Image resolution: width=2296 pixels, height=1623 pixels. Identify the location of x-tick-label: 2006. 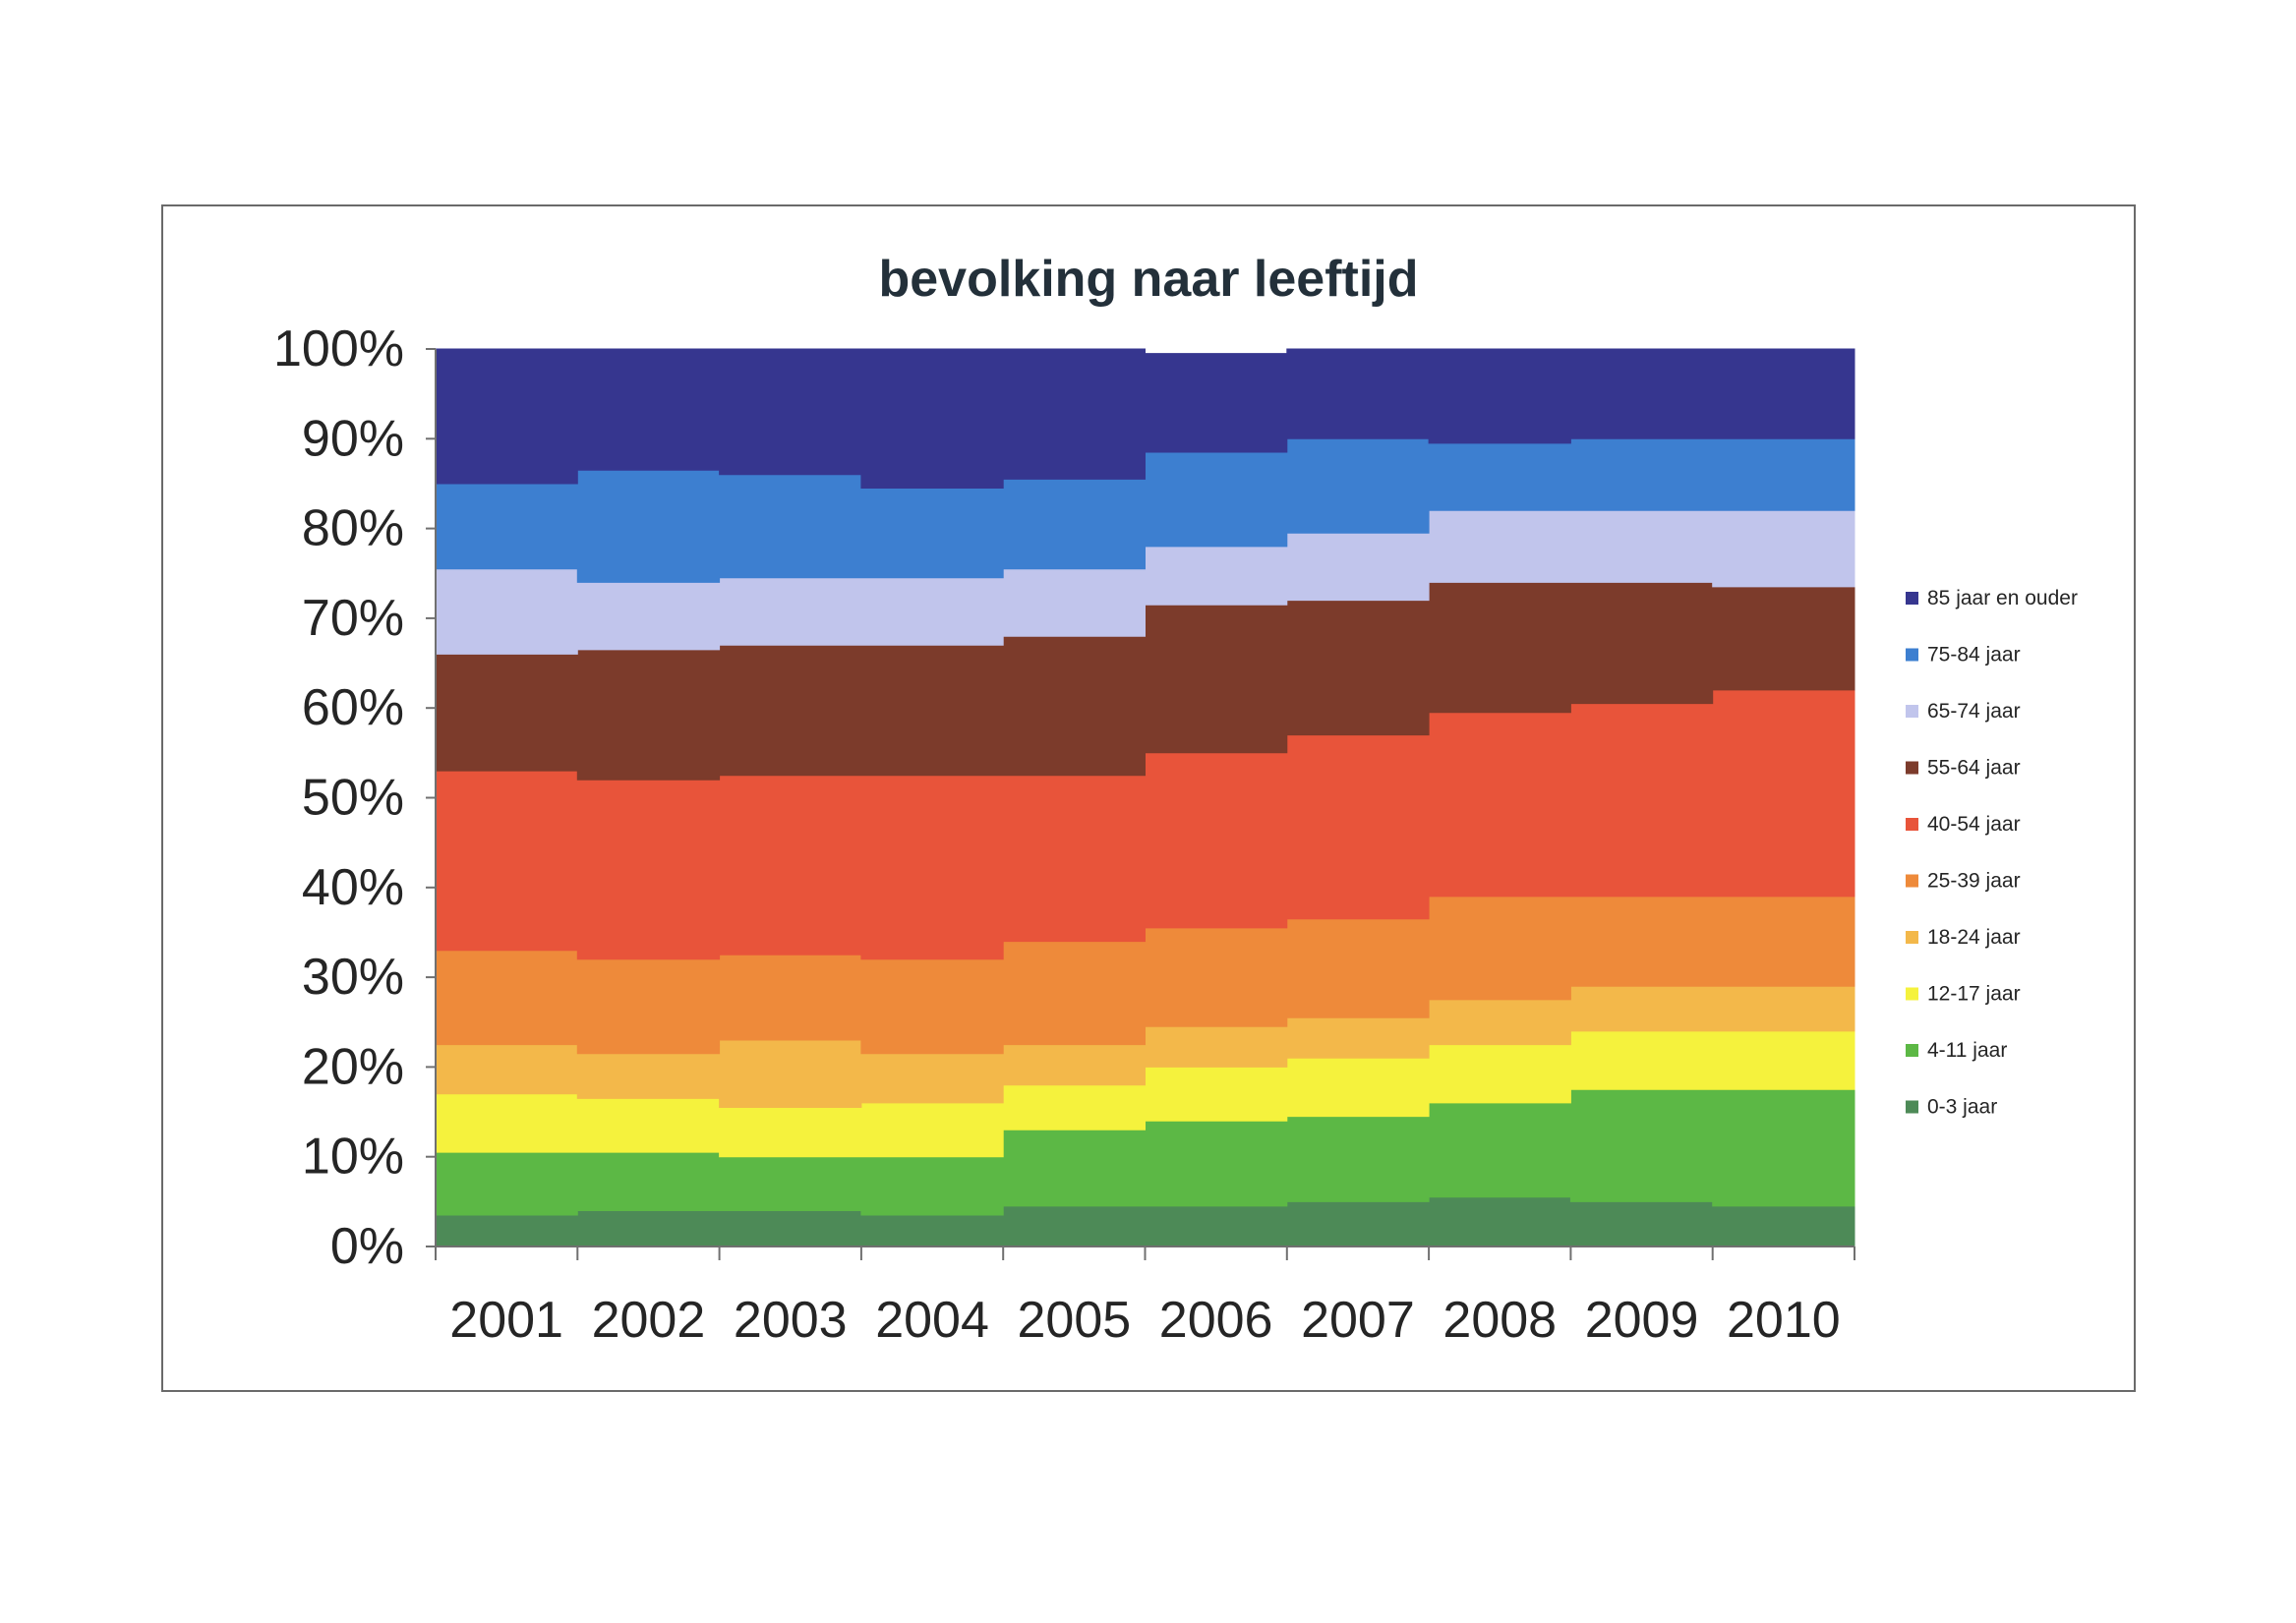
(1216, 1320).